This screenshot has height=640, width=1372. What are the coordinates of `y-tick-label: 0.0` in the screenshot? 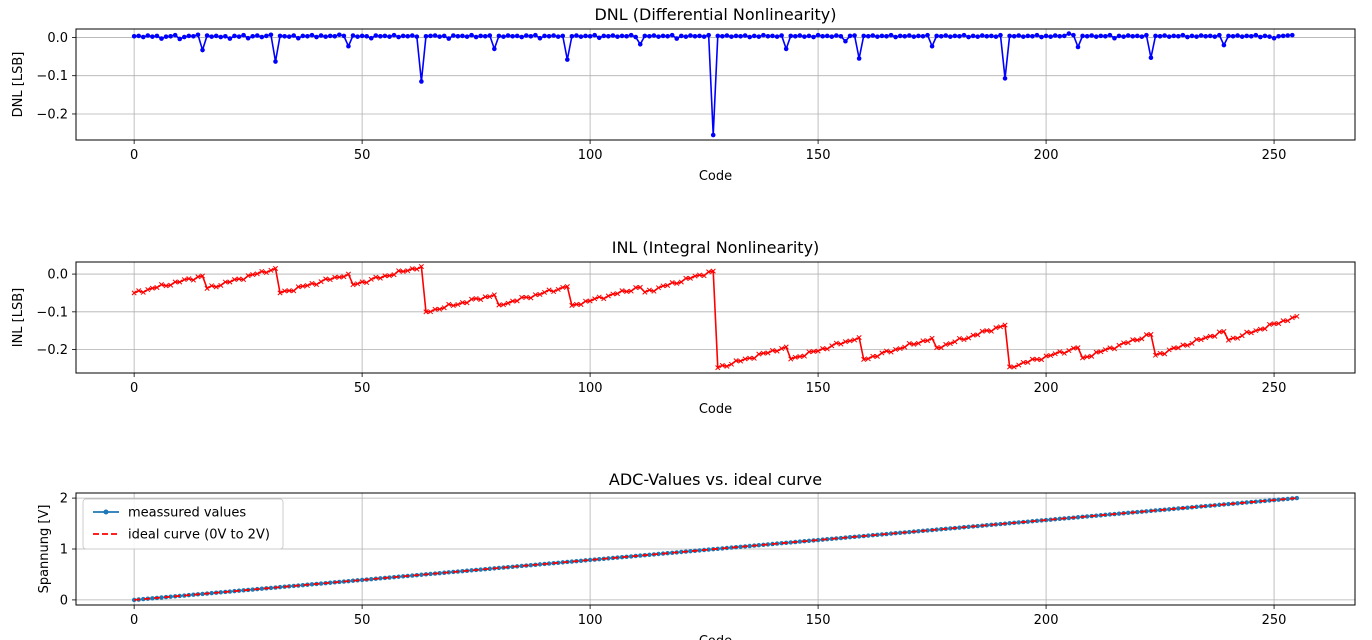 It's located at (57, 275).